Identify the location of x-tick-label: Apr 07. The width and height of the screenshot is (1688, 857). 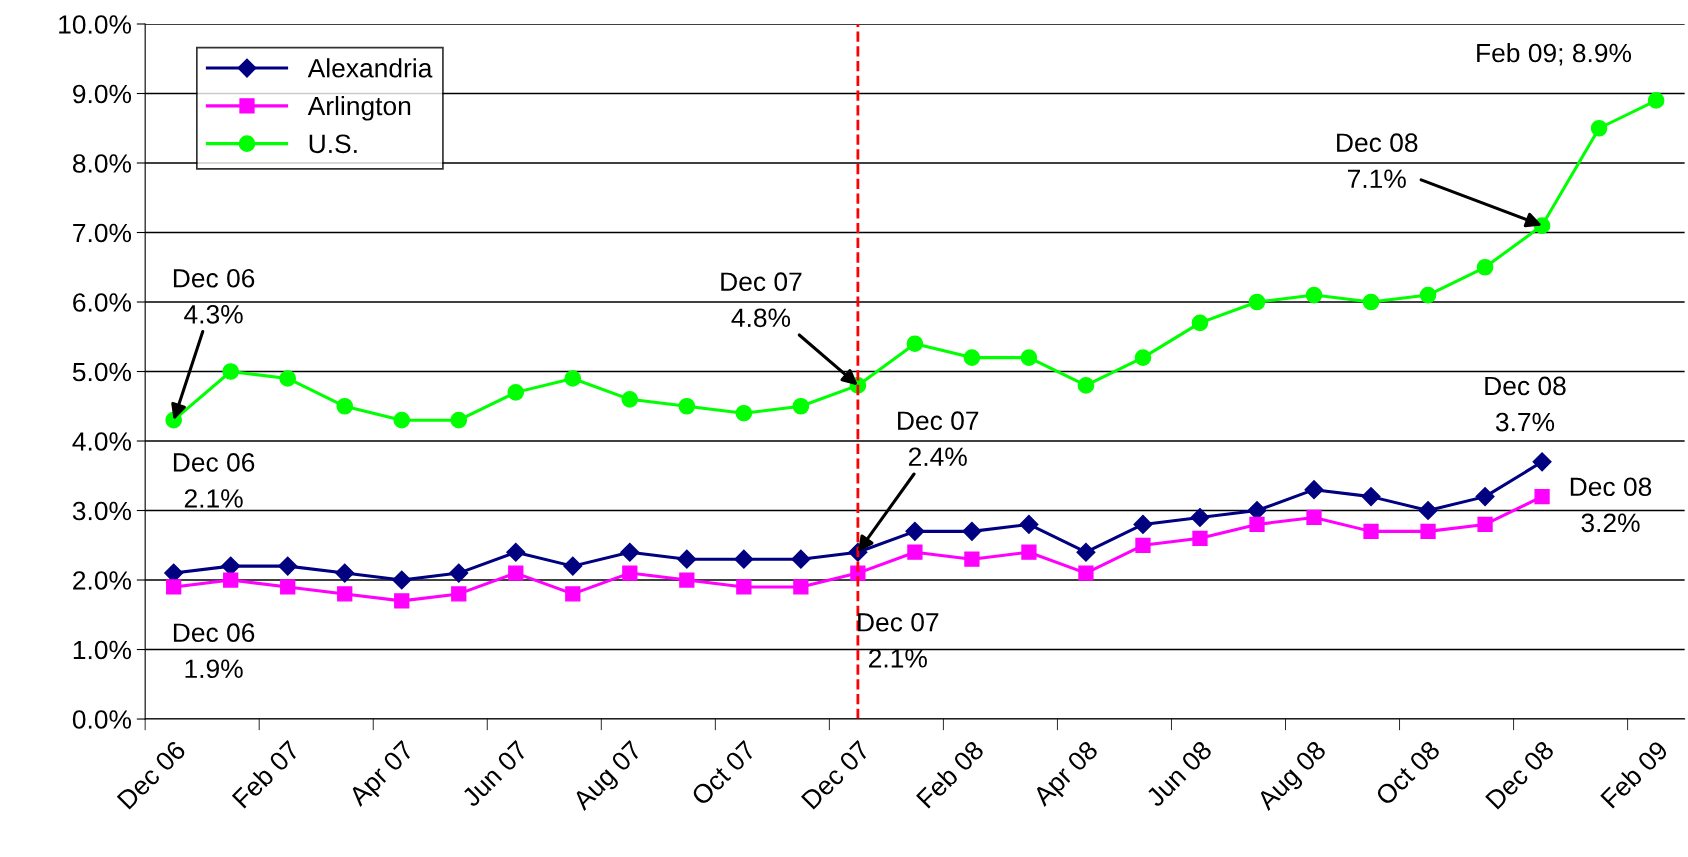
(383, 775).